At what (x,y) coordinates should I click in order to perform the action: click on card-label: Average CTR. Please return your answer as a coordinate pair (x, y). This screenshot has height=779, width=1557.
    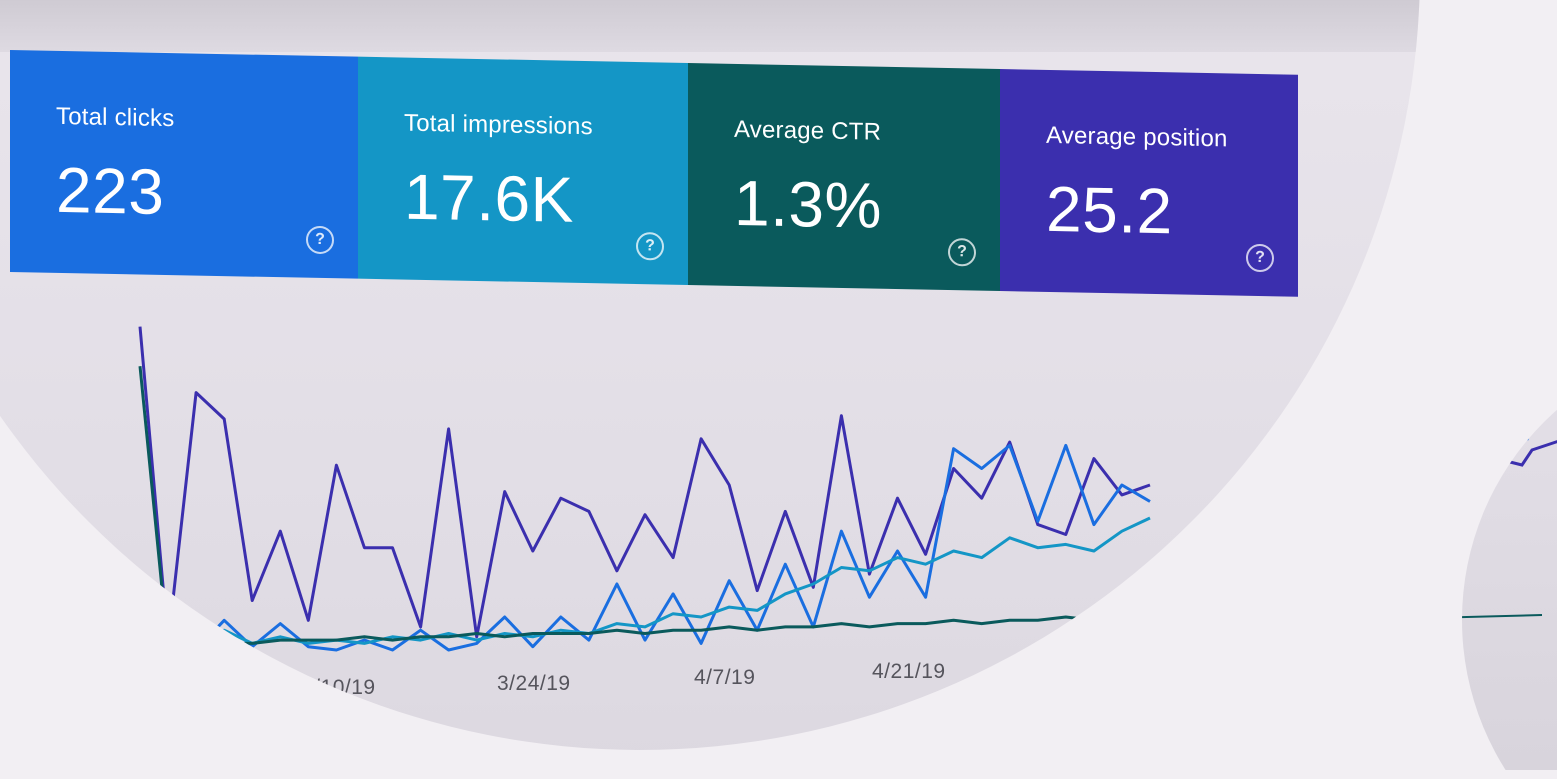
    Looking at the image, I should click on (808, 130).